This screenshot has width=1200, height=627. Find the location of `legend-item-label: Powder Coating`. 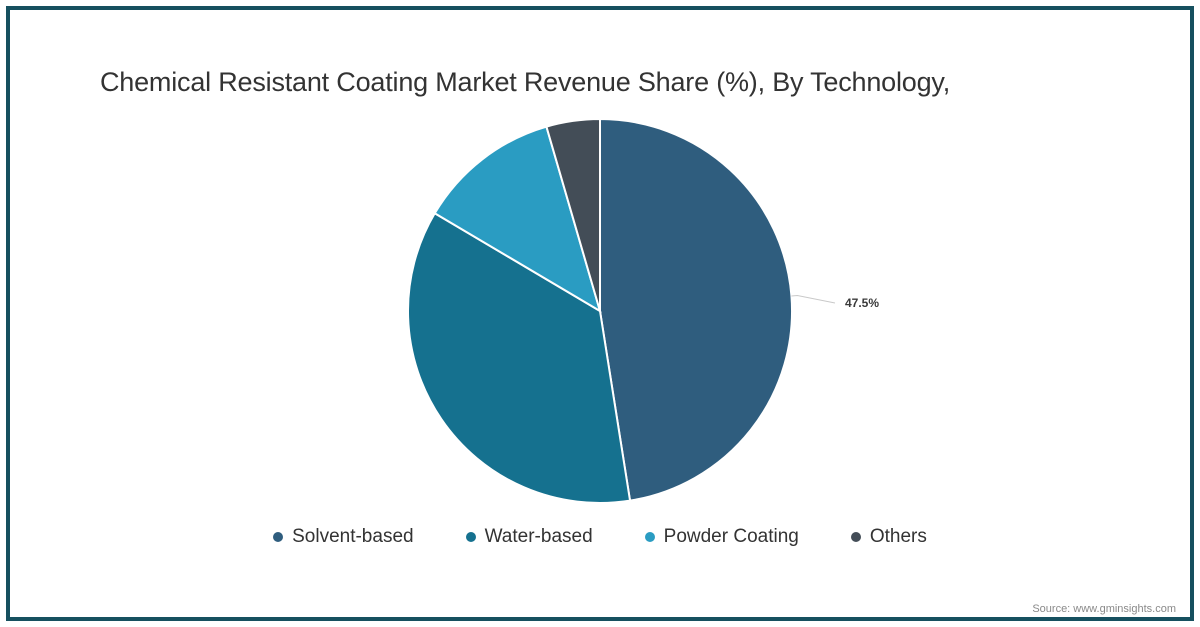

legend-item-label: Powder Coating is located at coordinates (731, 536).